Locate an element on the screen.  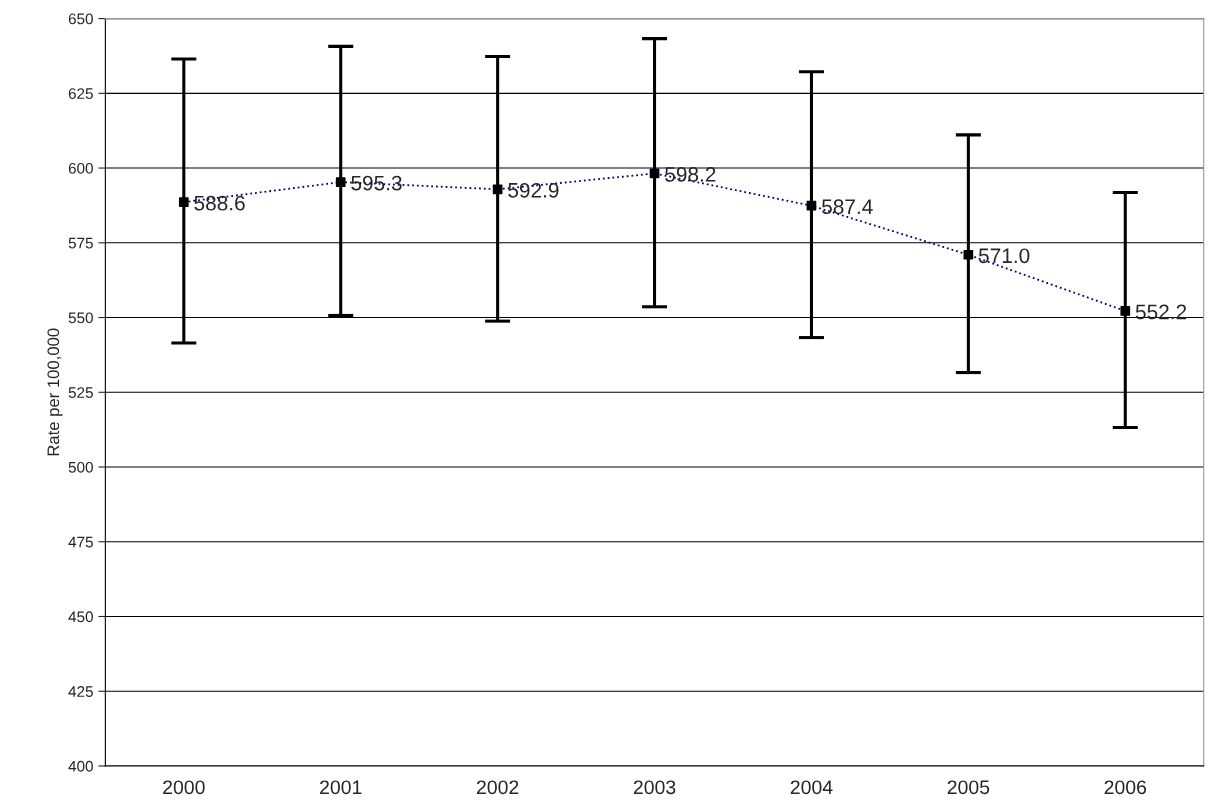
y-tick-label: 525 is located at coordinates (80, 392).